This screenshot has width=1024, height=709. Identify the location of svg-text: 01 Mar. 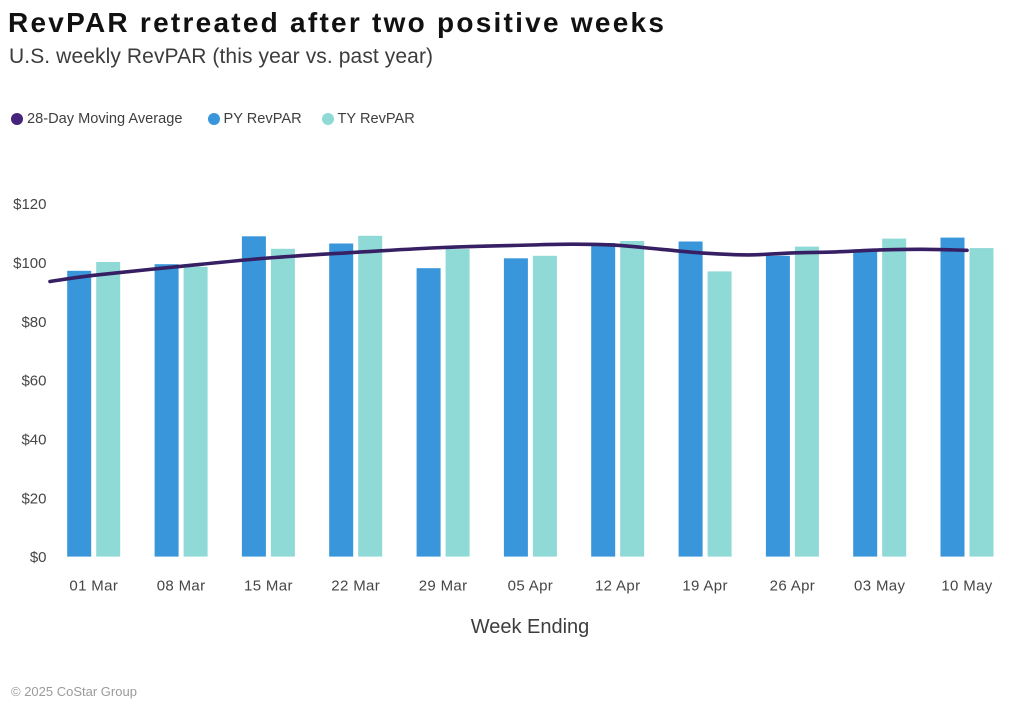
(93, 586).